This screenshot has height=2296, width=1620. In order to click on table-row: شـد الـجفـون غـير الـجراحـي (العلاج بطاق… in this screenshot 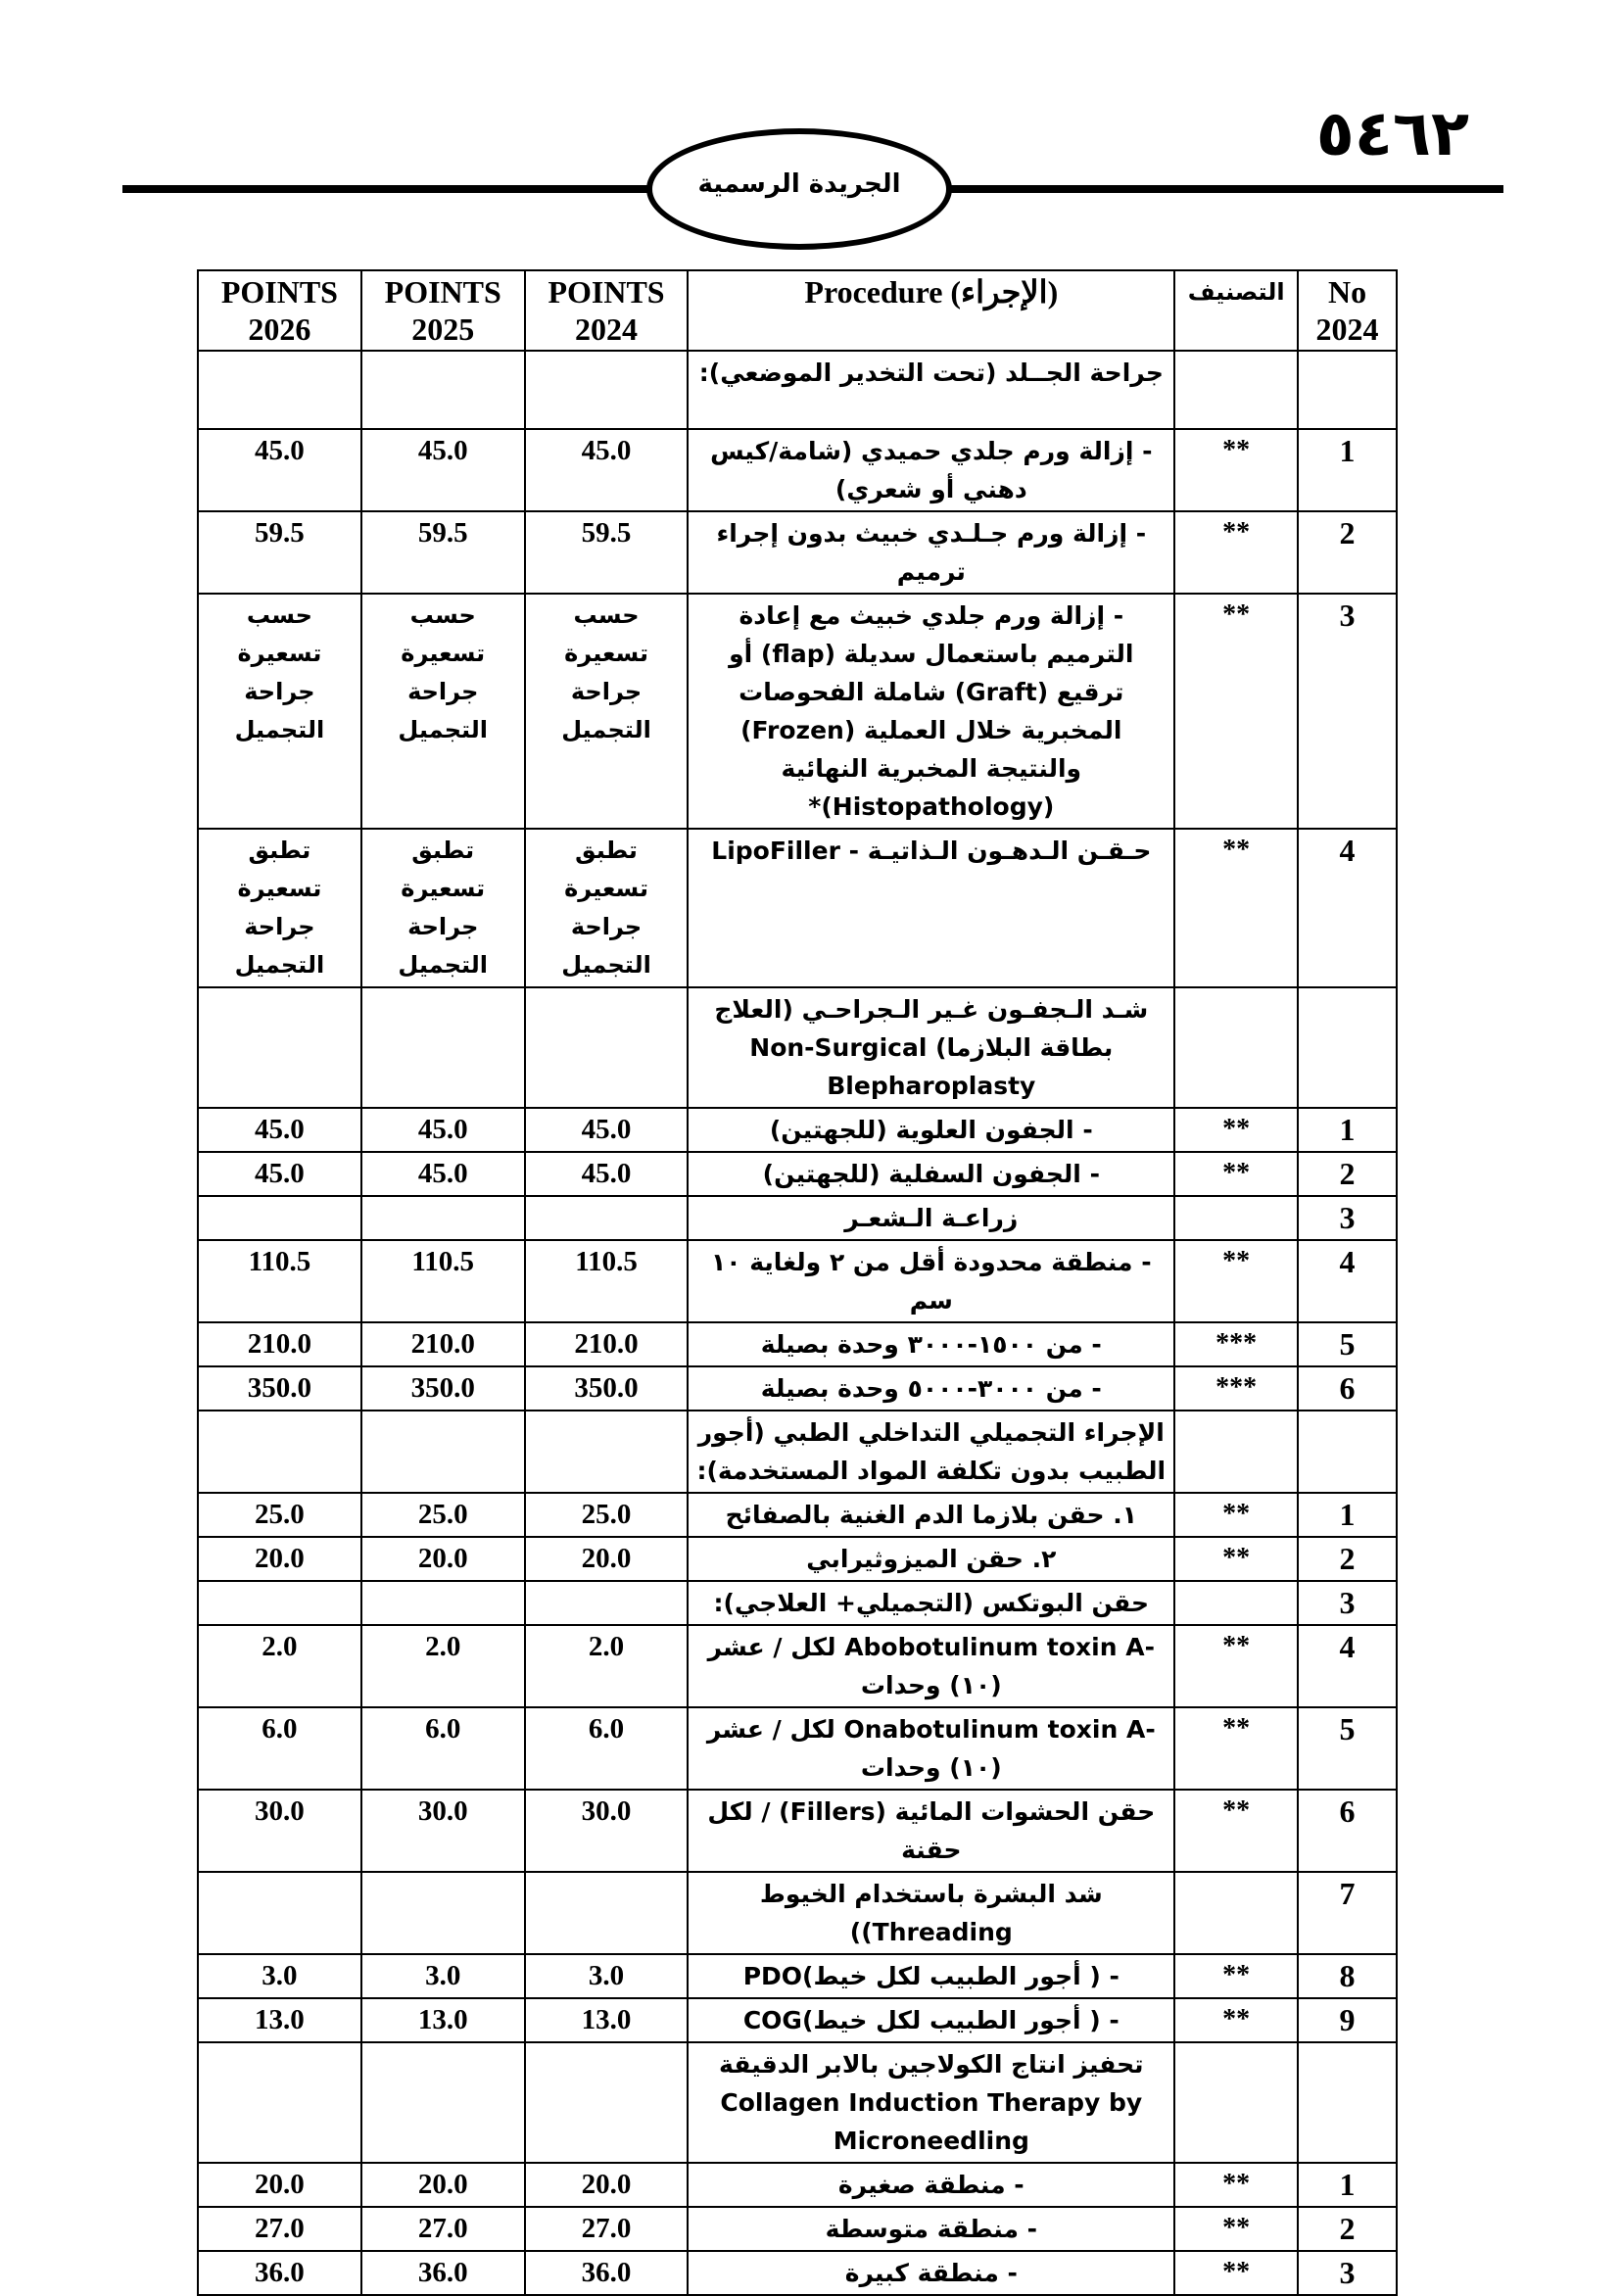, I will do `click(797, 1047)`.